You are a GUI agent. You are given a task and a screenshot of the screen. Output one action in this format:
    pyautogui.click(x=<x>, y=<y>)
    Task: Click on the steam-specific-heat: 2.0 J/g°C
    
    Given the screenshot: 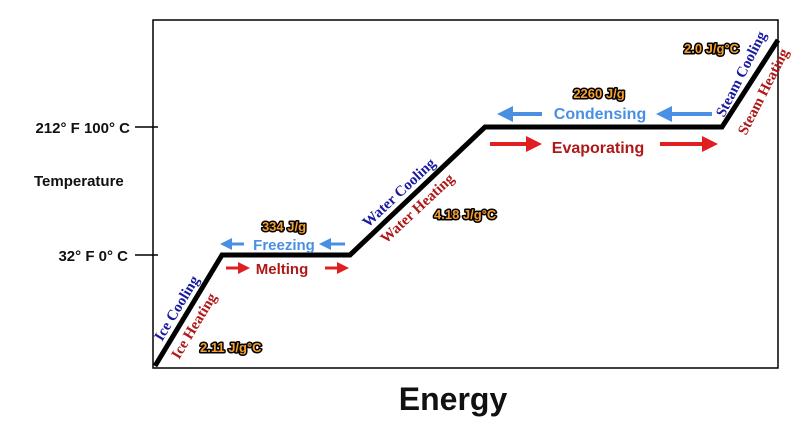 What is the action you would take?
    pyautogui.click(x=712, y=48)
    